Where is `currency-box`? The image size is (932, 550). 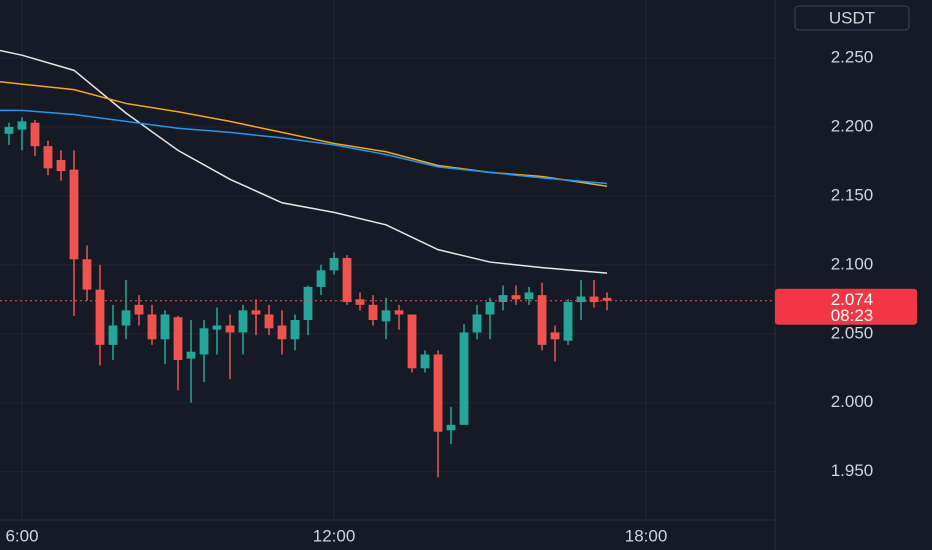
currency-box is located at coordinates (852, 18).